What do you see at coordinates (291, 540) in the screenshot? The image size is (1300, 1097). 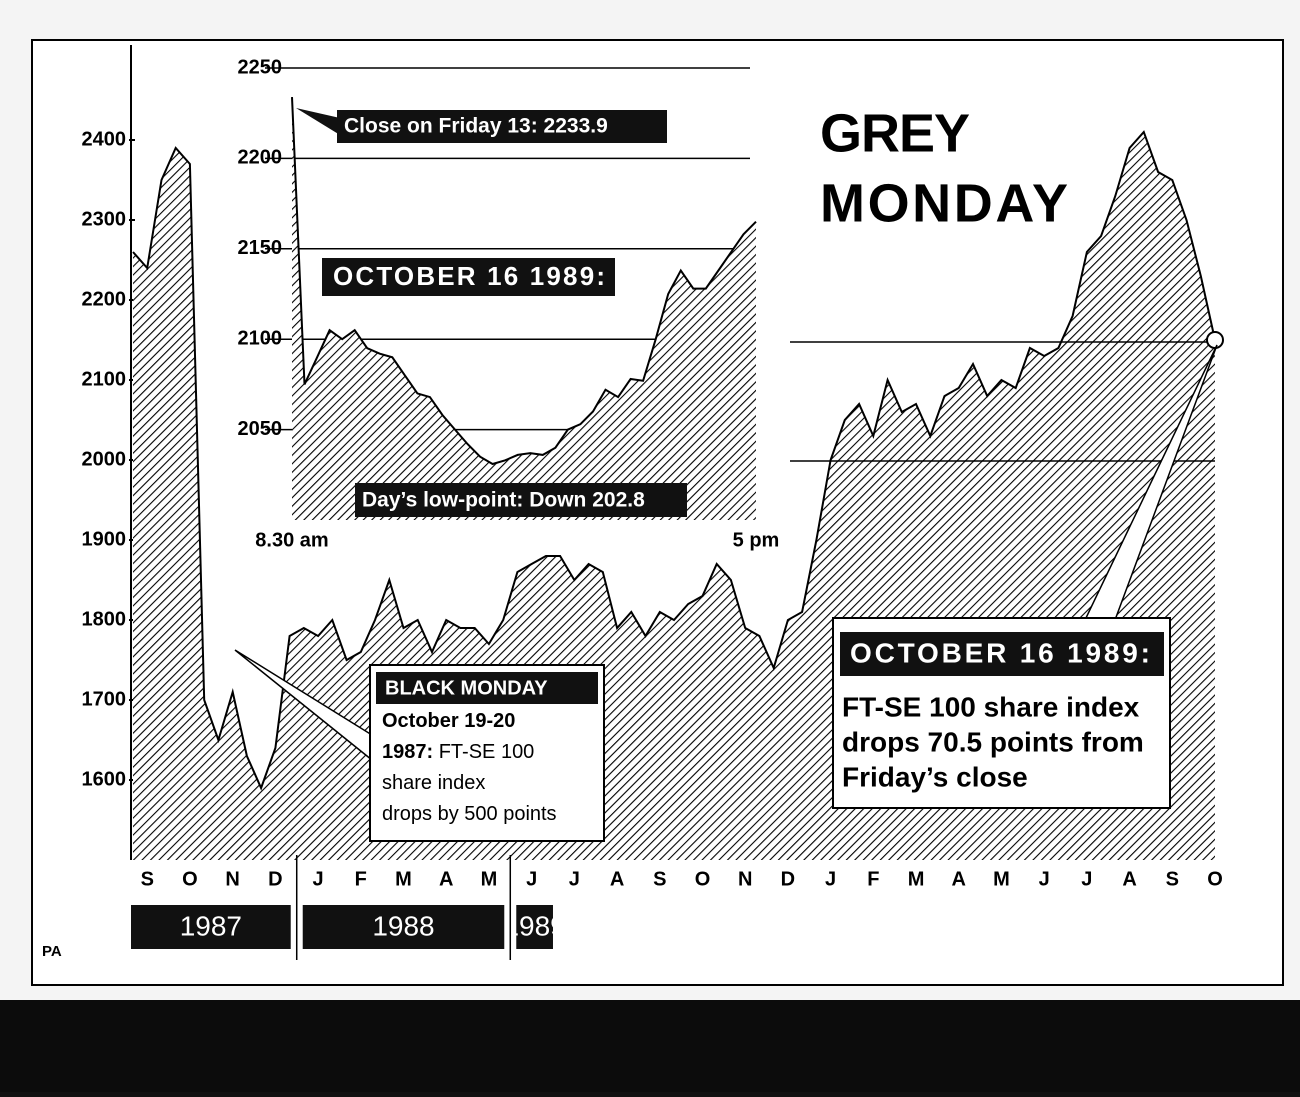 I see `x-tick-label: 8.30 am` at bounding box center [291, 540].